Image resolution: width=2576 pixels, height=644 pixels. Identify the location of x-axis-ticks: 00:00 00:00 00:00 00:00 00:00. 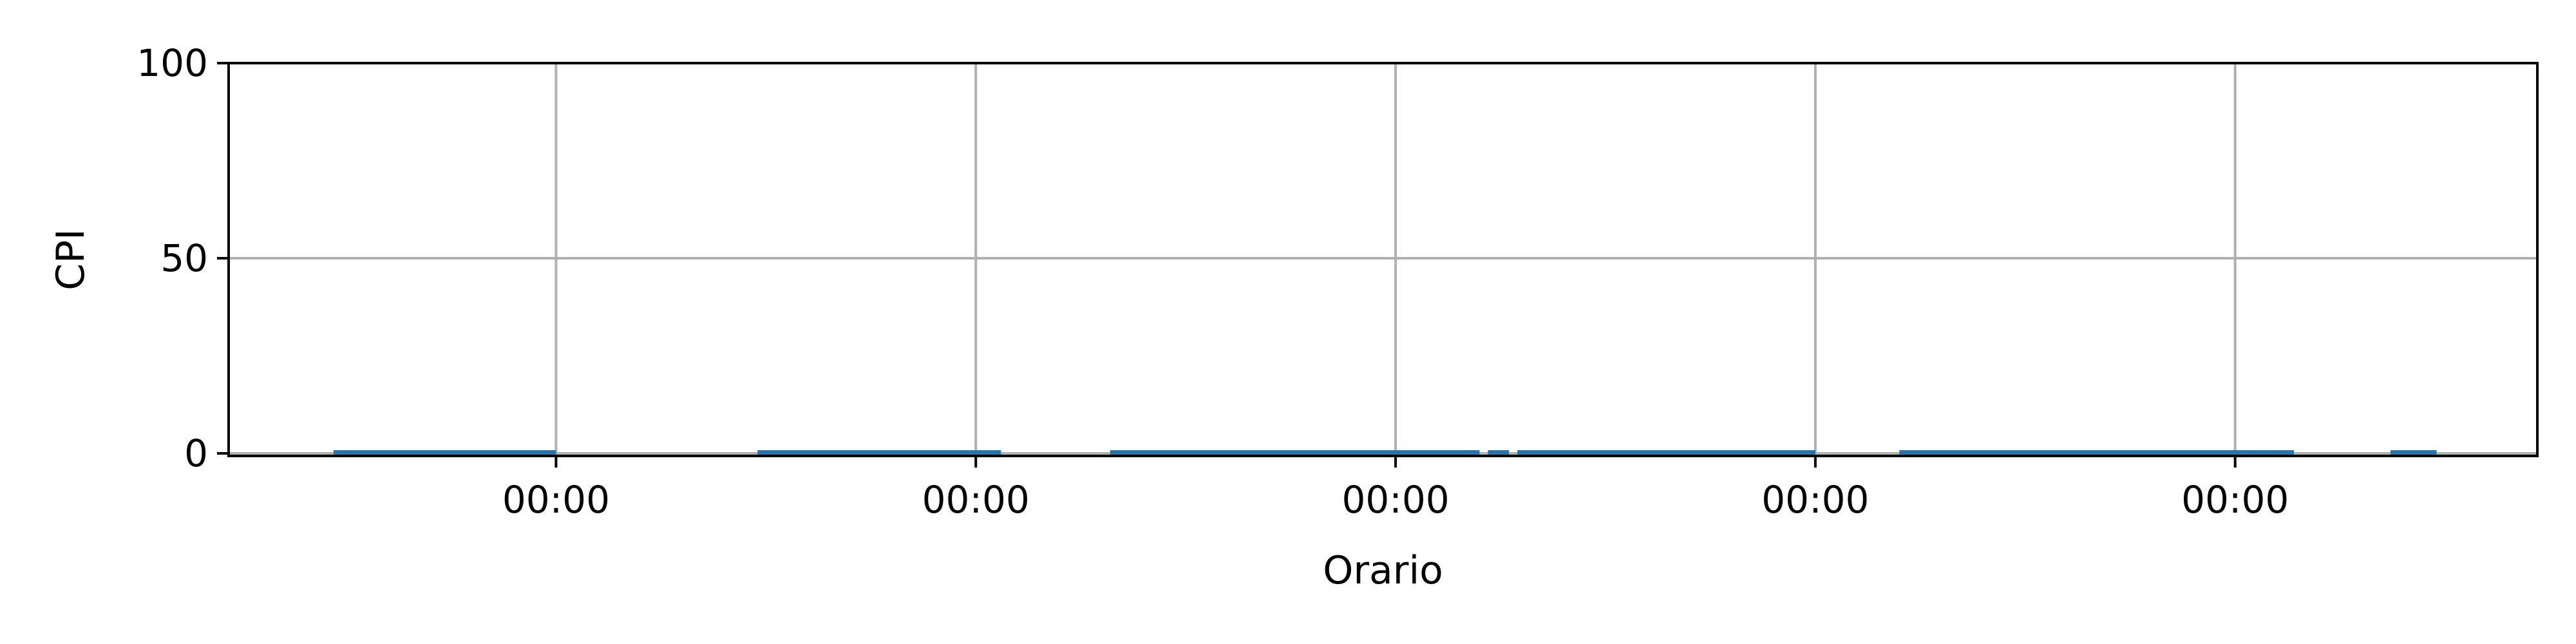
(1395, 489).